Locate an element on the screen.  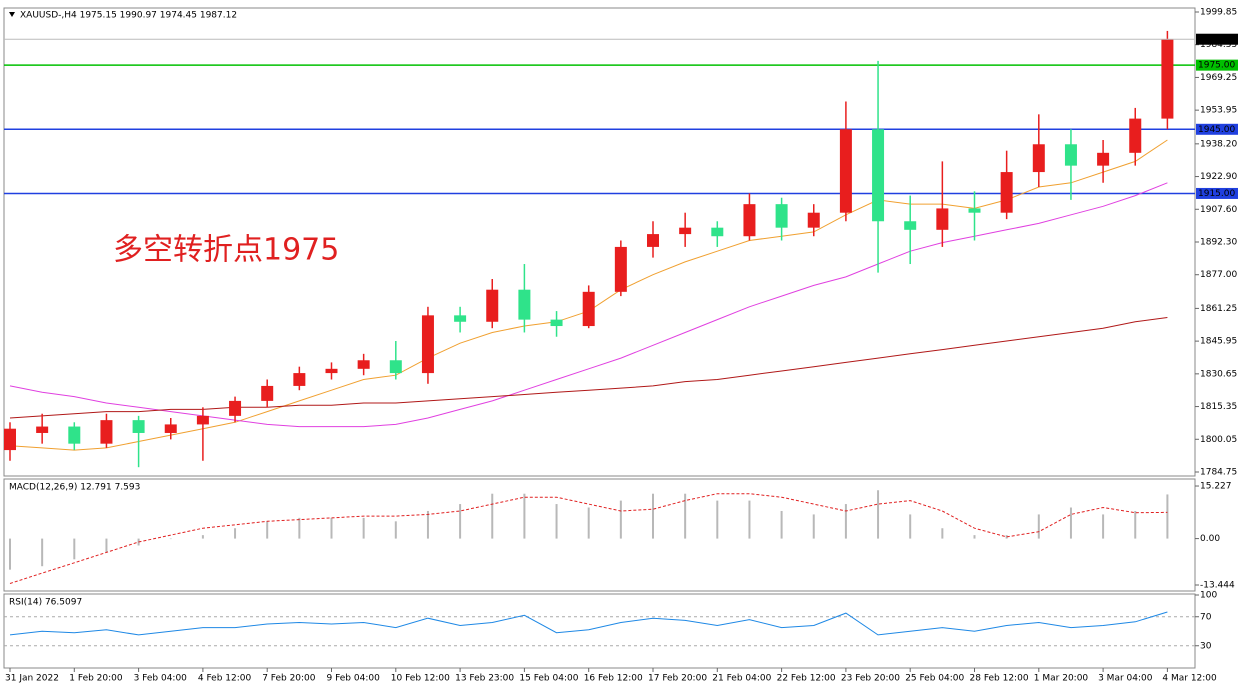
y-tick-label: 0.00 is located at coordinates (1210, 539).